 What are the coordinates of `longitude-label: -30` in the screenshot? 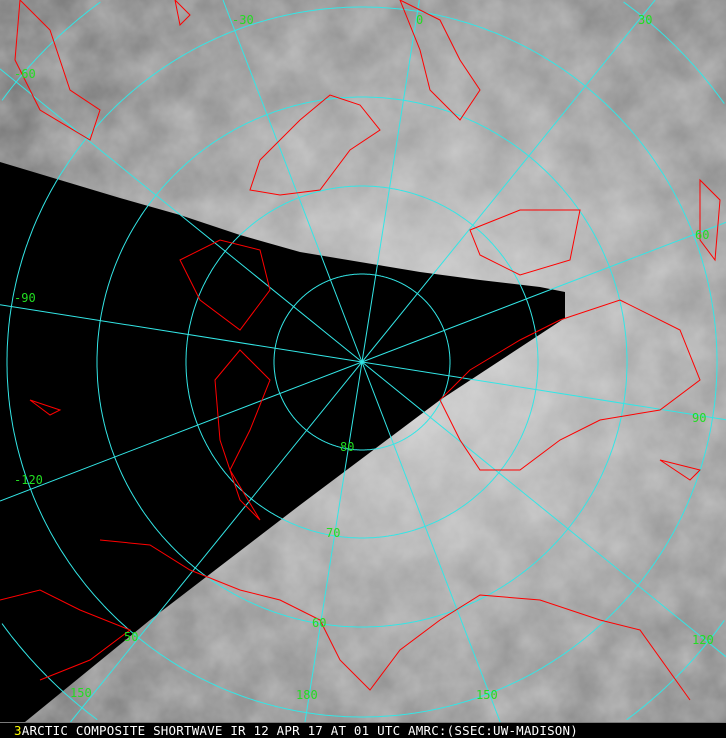 It's located at (243, 20).